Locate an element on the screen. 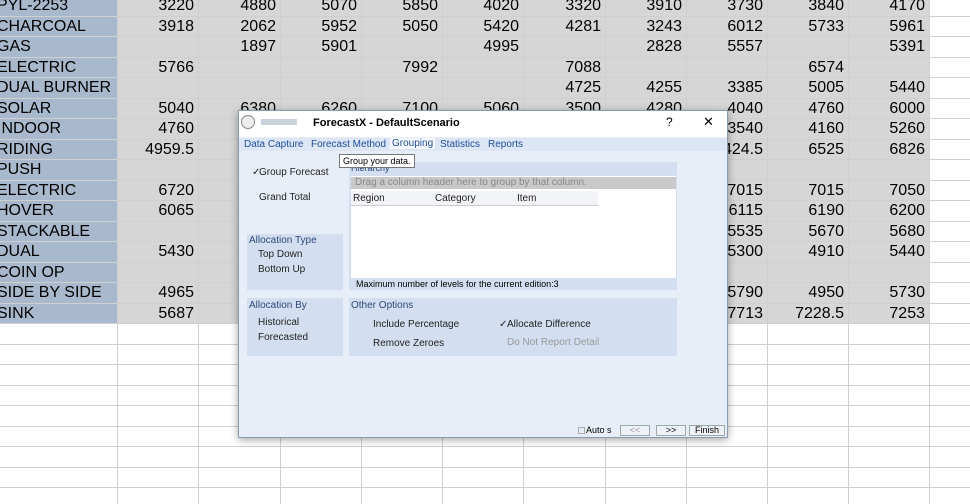  cell: 5040 is located at coordinates (158, 108).